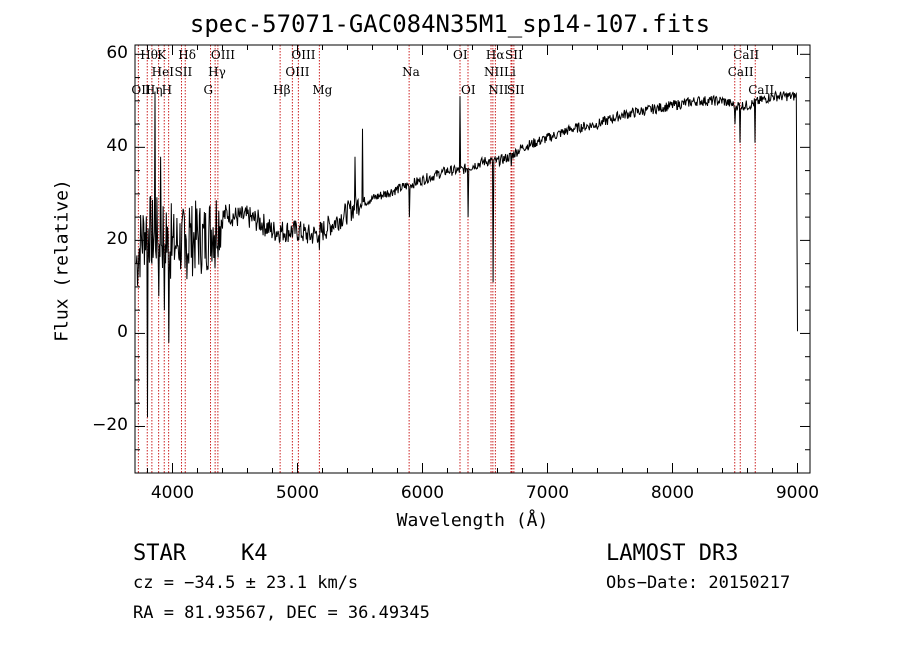 This screenshot has width=900, height=649. I want to click on y-tick-label: 0, so click(122, 332).